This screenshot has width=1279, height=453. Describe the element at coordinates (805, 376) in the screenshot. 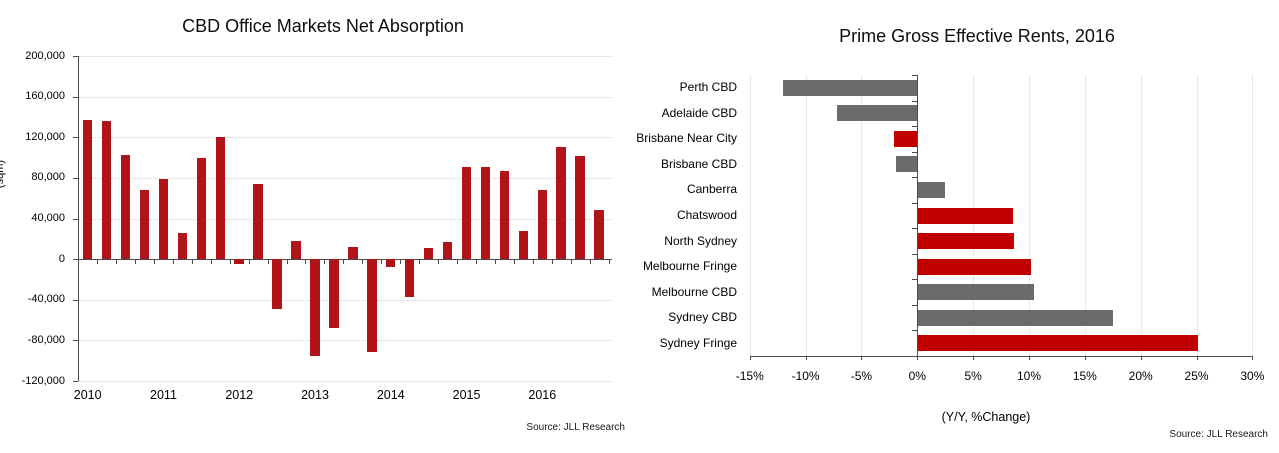

I see `x-axis-tick-label: -10%` at that location.